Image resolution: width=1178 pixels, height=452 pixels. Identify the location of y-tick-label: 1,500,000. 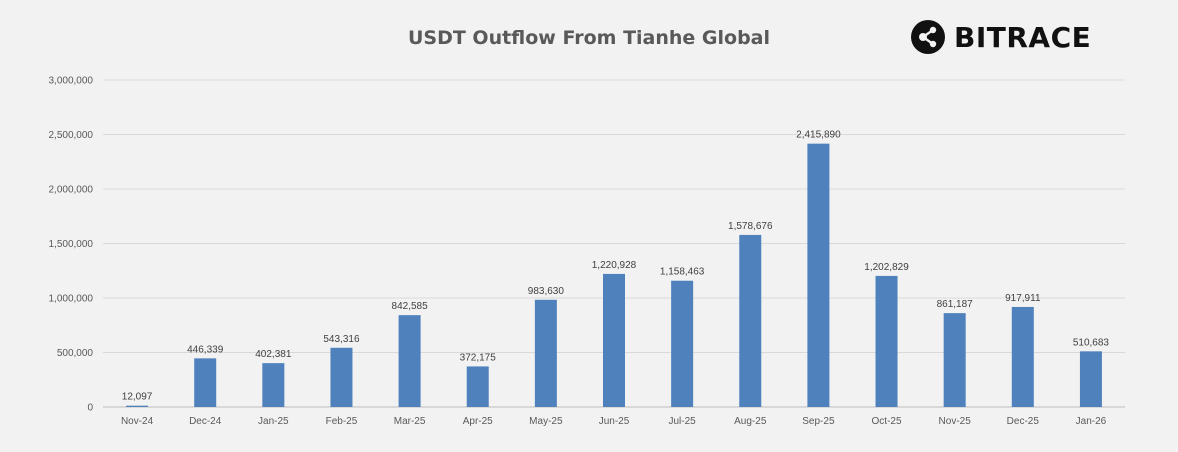
(71, 244).